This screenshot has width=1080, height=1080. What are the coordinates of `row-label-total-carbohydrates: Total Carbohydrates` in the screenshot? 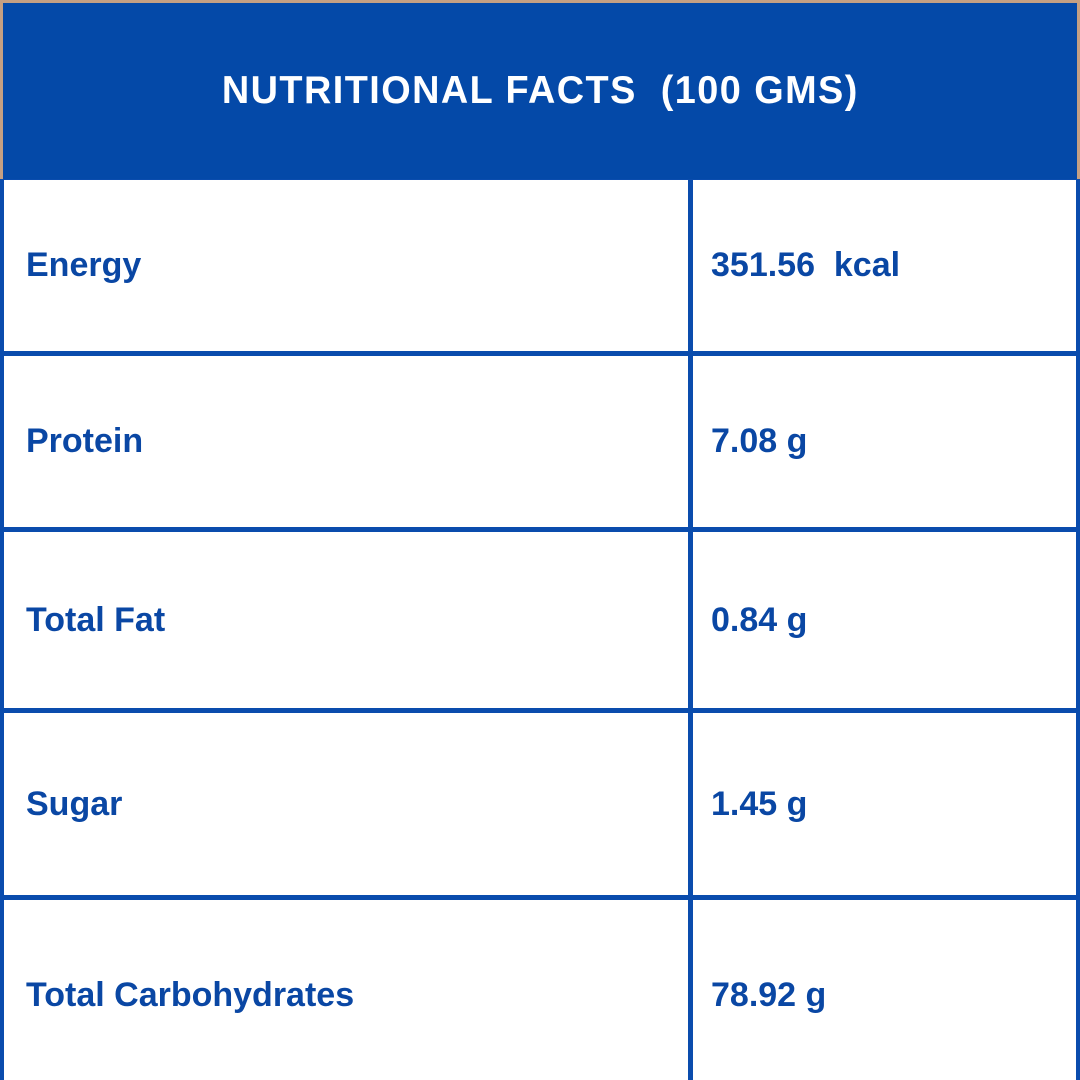 It's located at (348, 990).